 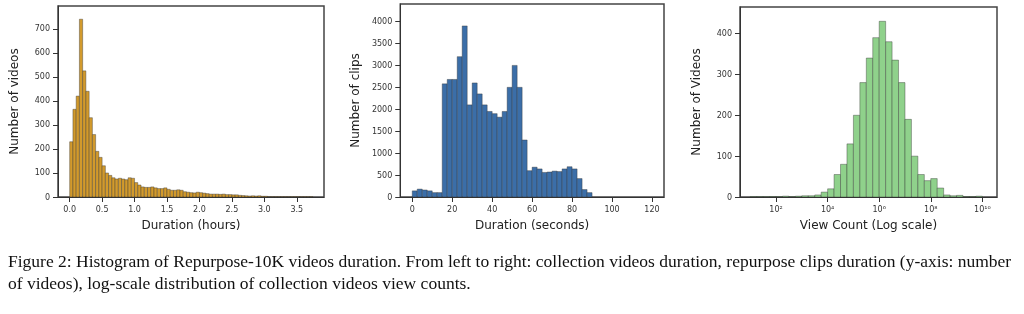 What do you see at coordinates (868, 225) in the screenshot?
I see `x-axis-title: View Count (Log scale)` at bounding box center [868, 225].